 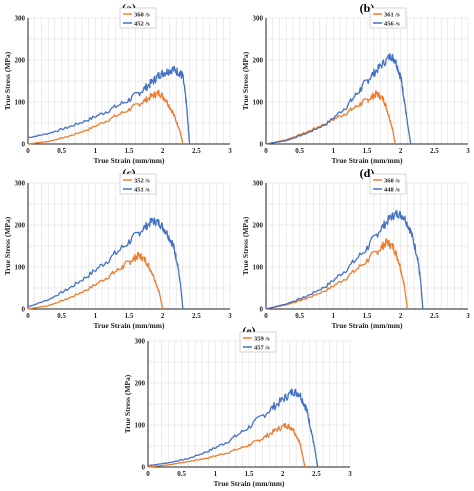 I want to click on legend-label: 448 /s, so click(x=392, y=189).